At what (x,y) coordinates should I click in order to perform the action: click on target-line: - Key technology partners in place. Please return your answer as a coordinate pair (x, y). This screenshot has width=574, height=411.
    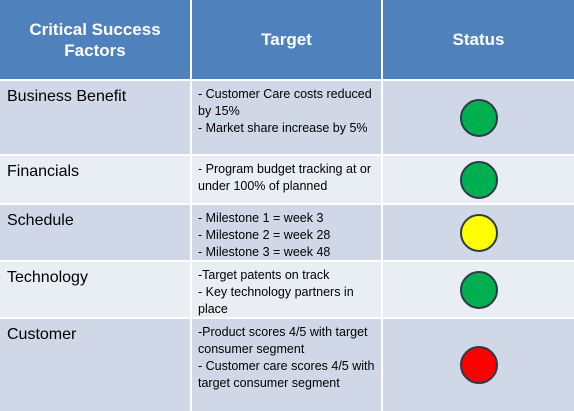
    Looking at the image, I should click on (276, 300).